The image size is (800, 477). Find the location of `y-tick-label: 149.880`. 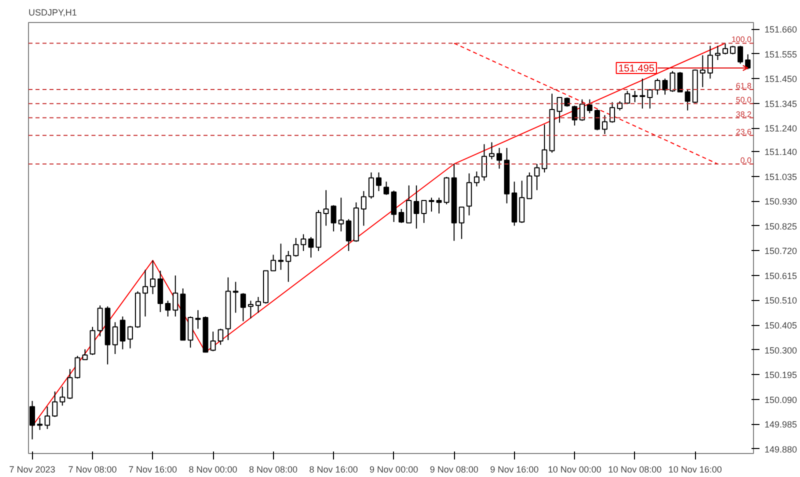

y-tick-label: 149.880 is located at coordinates (781, 449).